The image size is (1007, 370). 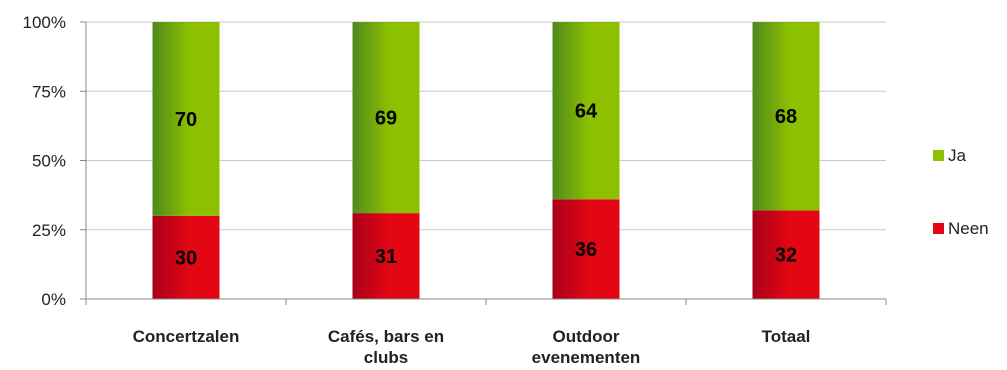 I want to click on data-label: 32, so click(x=786, y=256).